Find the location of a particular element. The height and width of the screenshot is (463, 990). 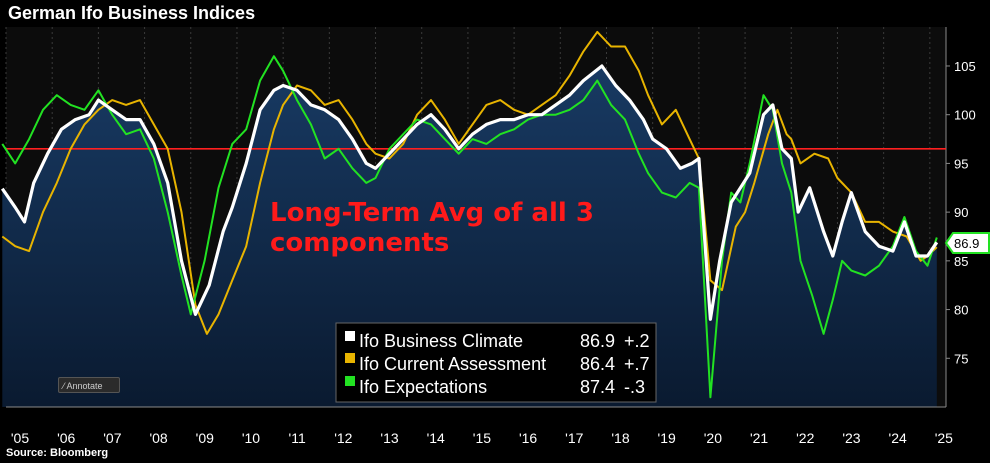

last-value-badge: 86.9 is located at coordinates (967, 243).